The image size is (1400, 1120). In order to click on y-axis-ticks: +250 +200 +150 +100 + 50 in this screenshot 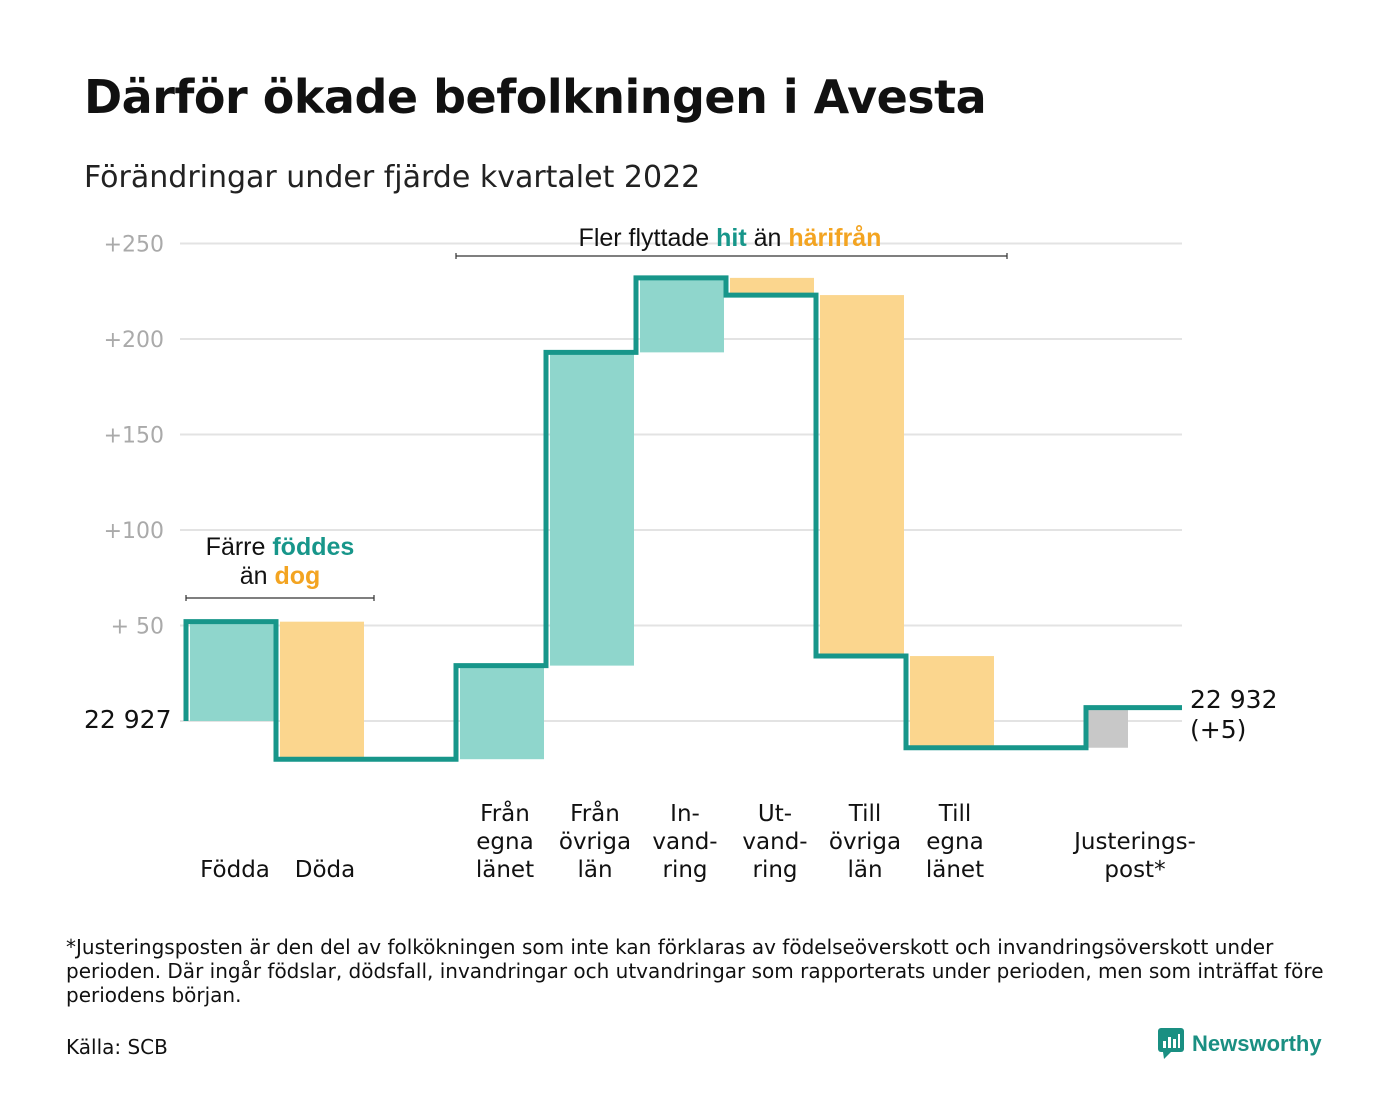, I will do `click(134, 436)`.